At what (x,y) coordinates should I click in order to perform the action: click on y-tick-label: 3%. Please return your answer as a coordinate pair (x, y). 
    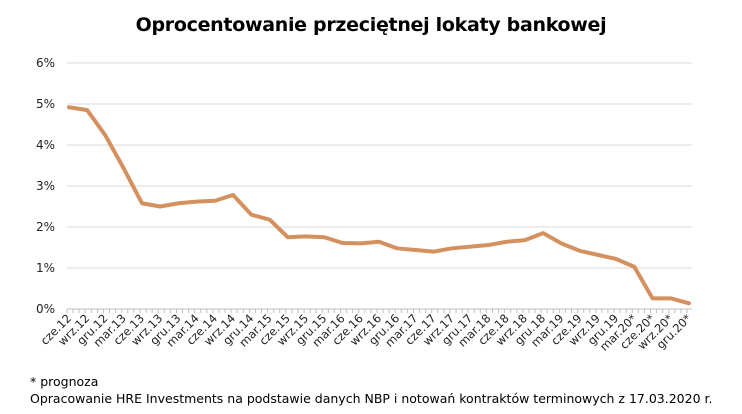
    Looking at the image, I should click on (45, 186).